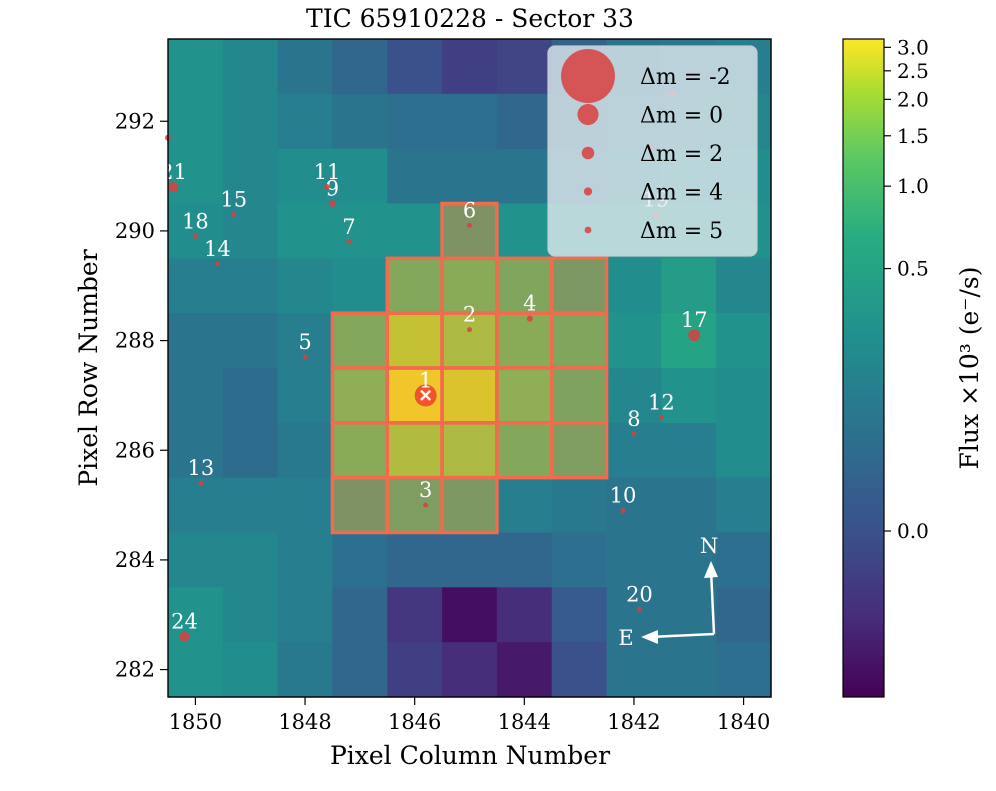 This screenshot has width=996, height=791. I want to click on y-tick-label: 286, so click(135, 450).